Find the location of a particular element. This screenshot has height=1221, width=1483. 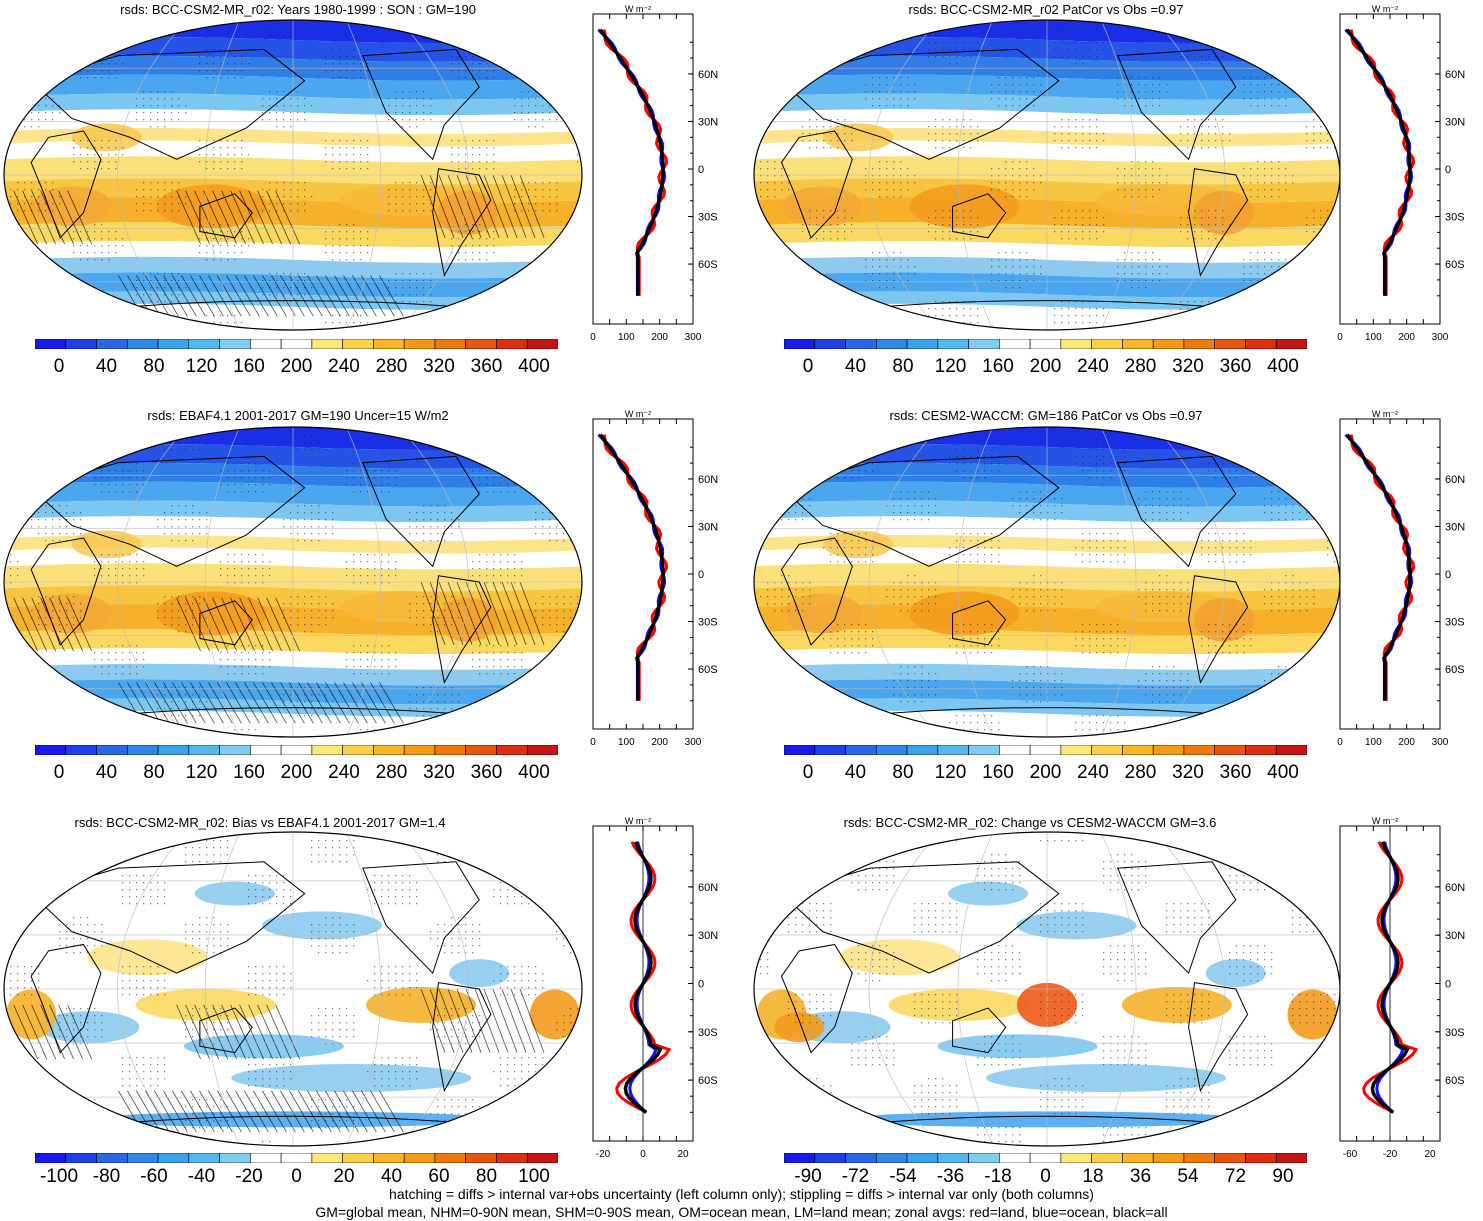

colorbar-labels-2: 0 40 80 120 160 200 240 280 320 360 400 is located at coordinates (1045, 367).